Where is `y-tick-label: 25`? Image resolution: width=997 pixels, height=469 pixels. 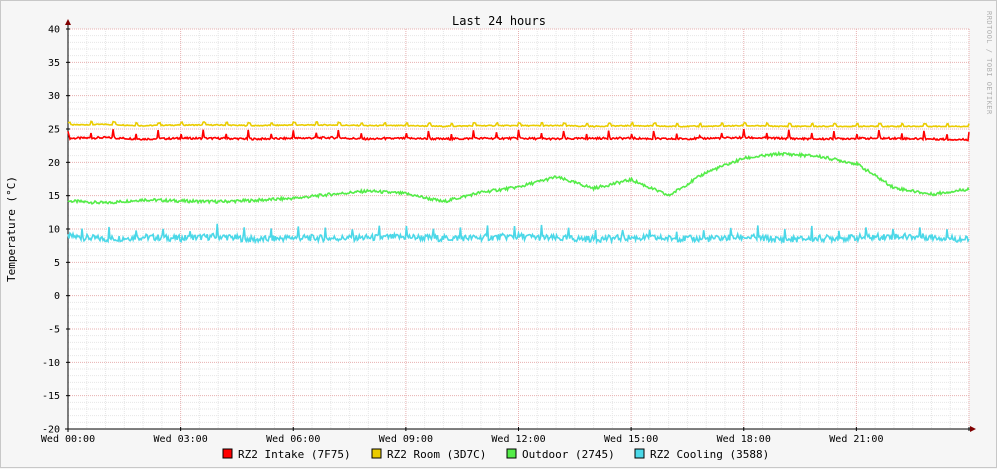
y-tick-label: 25 is located at coordinates (54, 130).